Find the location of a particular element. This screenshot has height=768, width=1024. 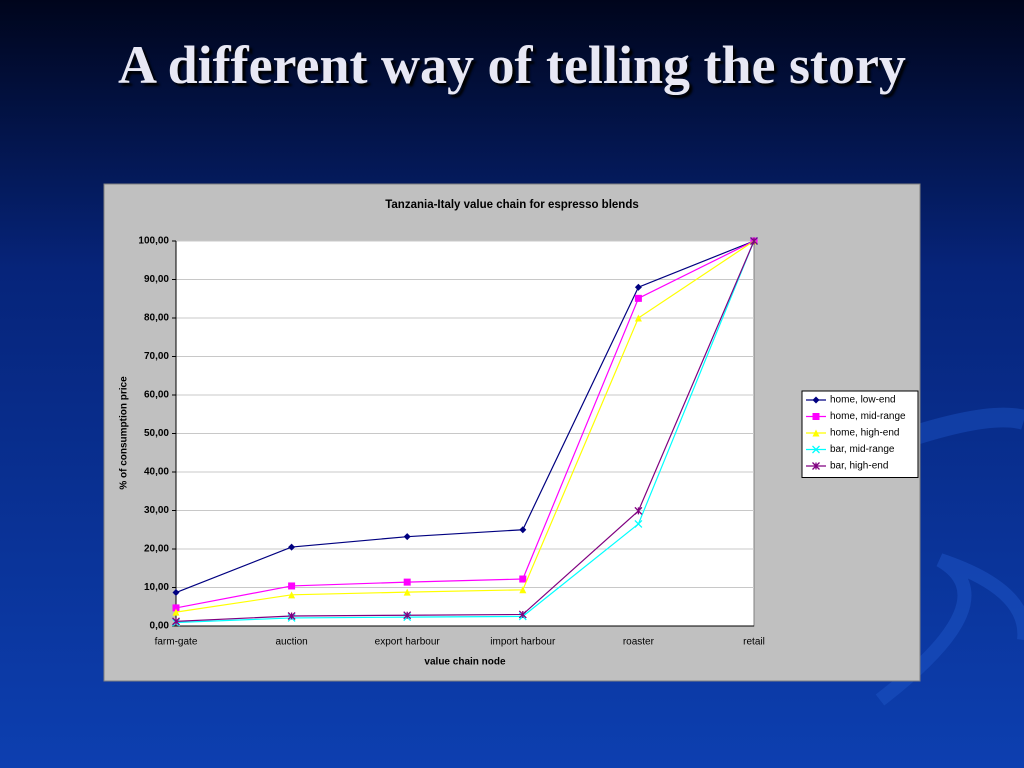

x-tick-label: farm-gate is located at coordinates (176, 642).